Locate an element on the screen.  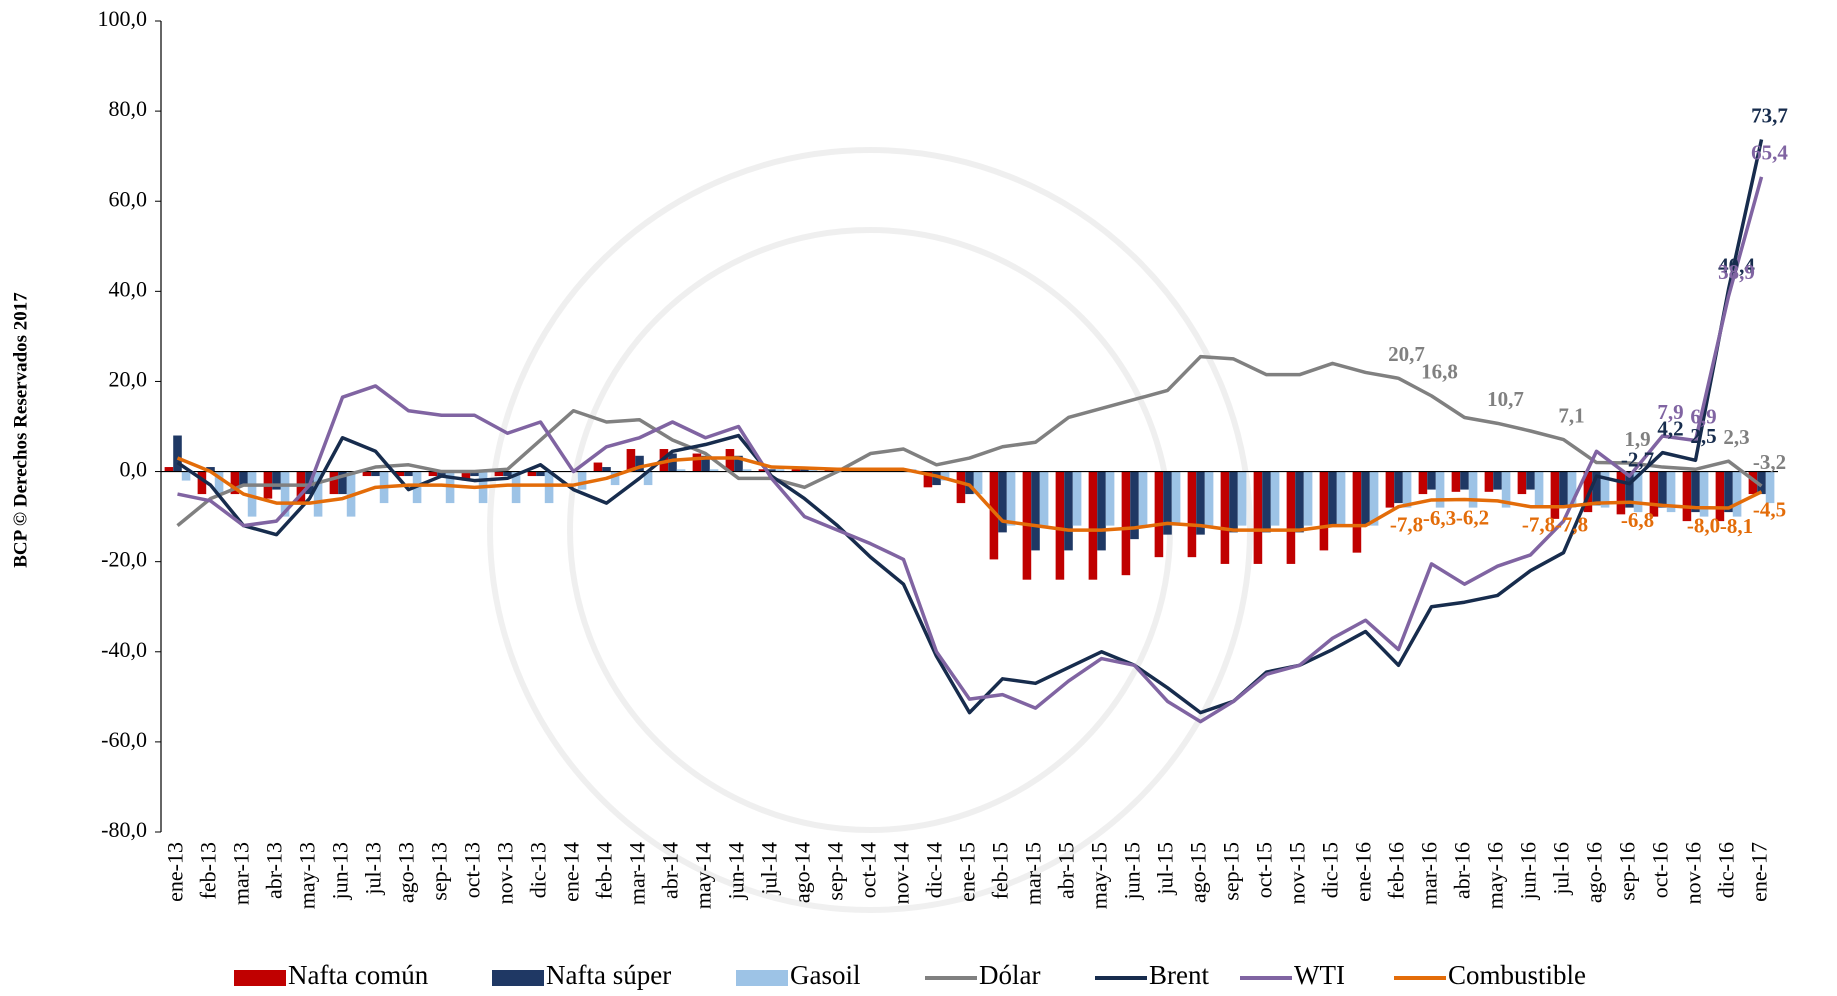
legend-label: Gasoil is located at coordinates (825, 975).